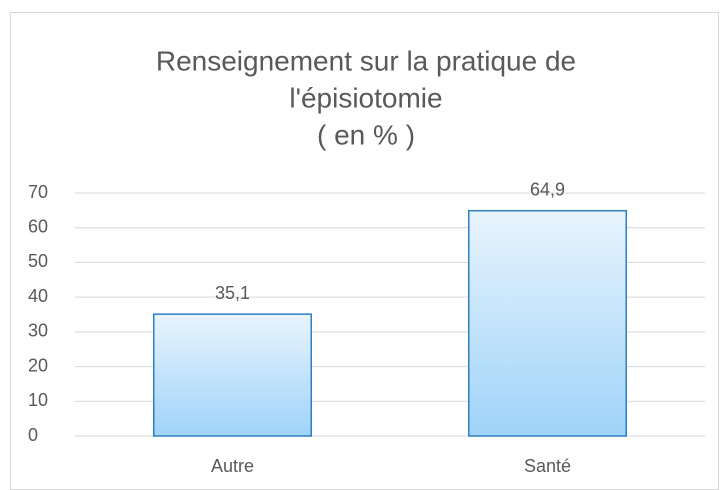 The width and height of the screenshot is (726, 490). Describe the element at coordinates (232, 293) in the screenshot. I see `data-label: 35,1` at that location.